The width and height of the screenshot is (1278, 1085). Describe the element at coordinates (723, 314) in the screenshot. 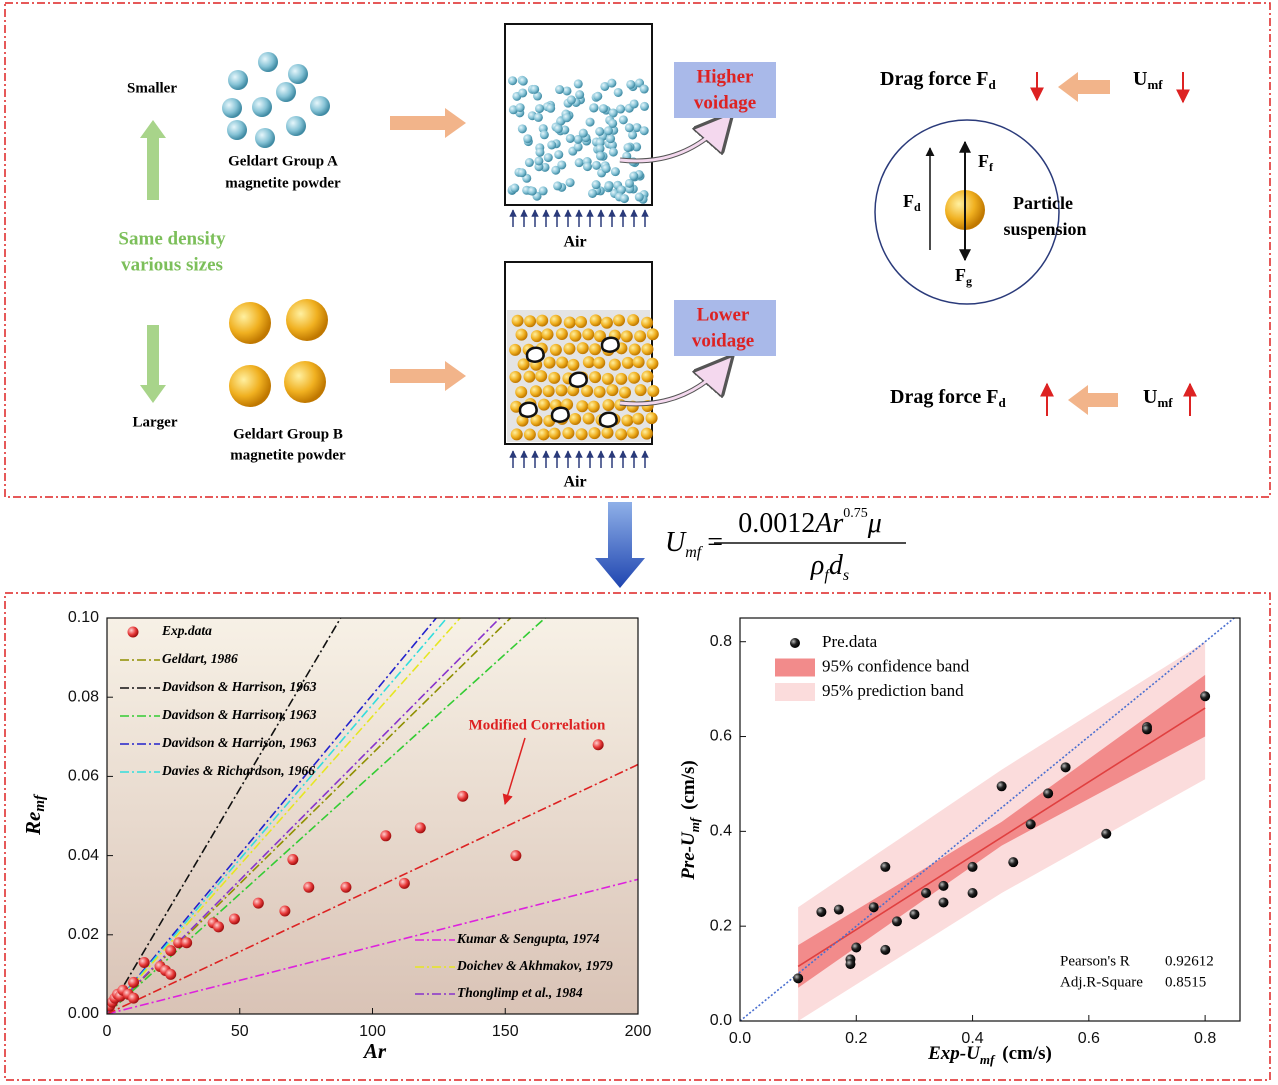

I see `voidage-label: Lower` at that location.